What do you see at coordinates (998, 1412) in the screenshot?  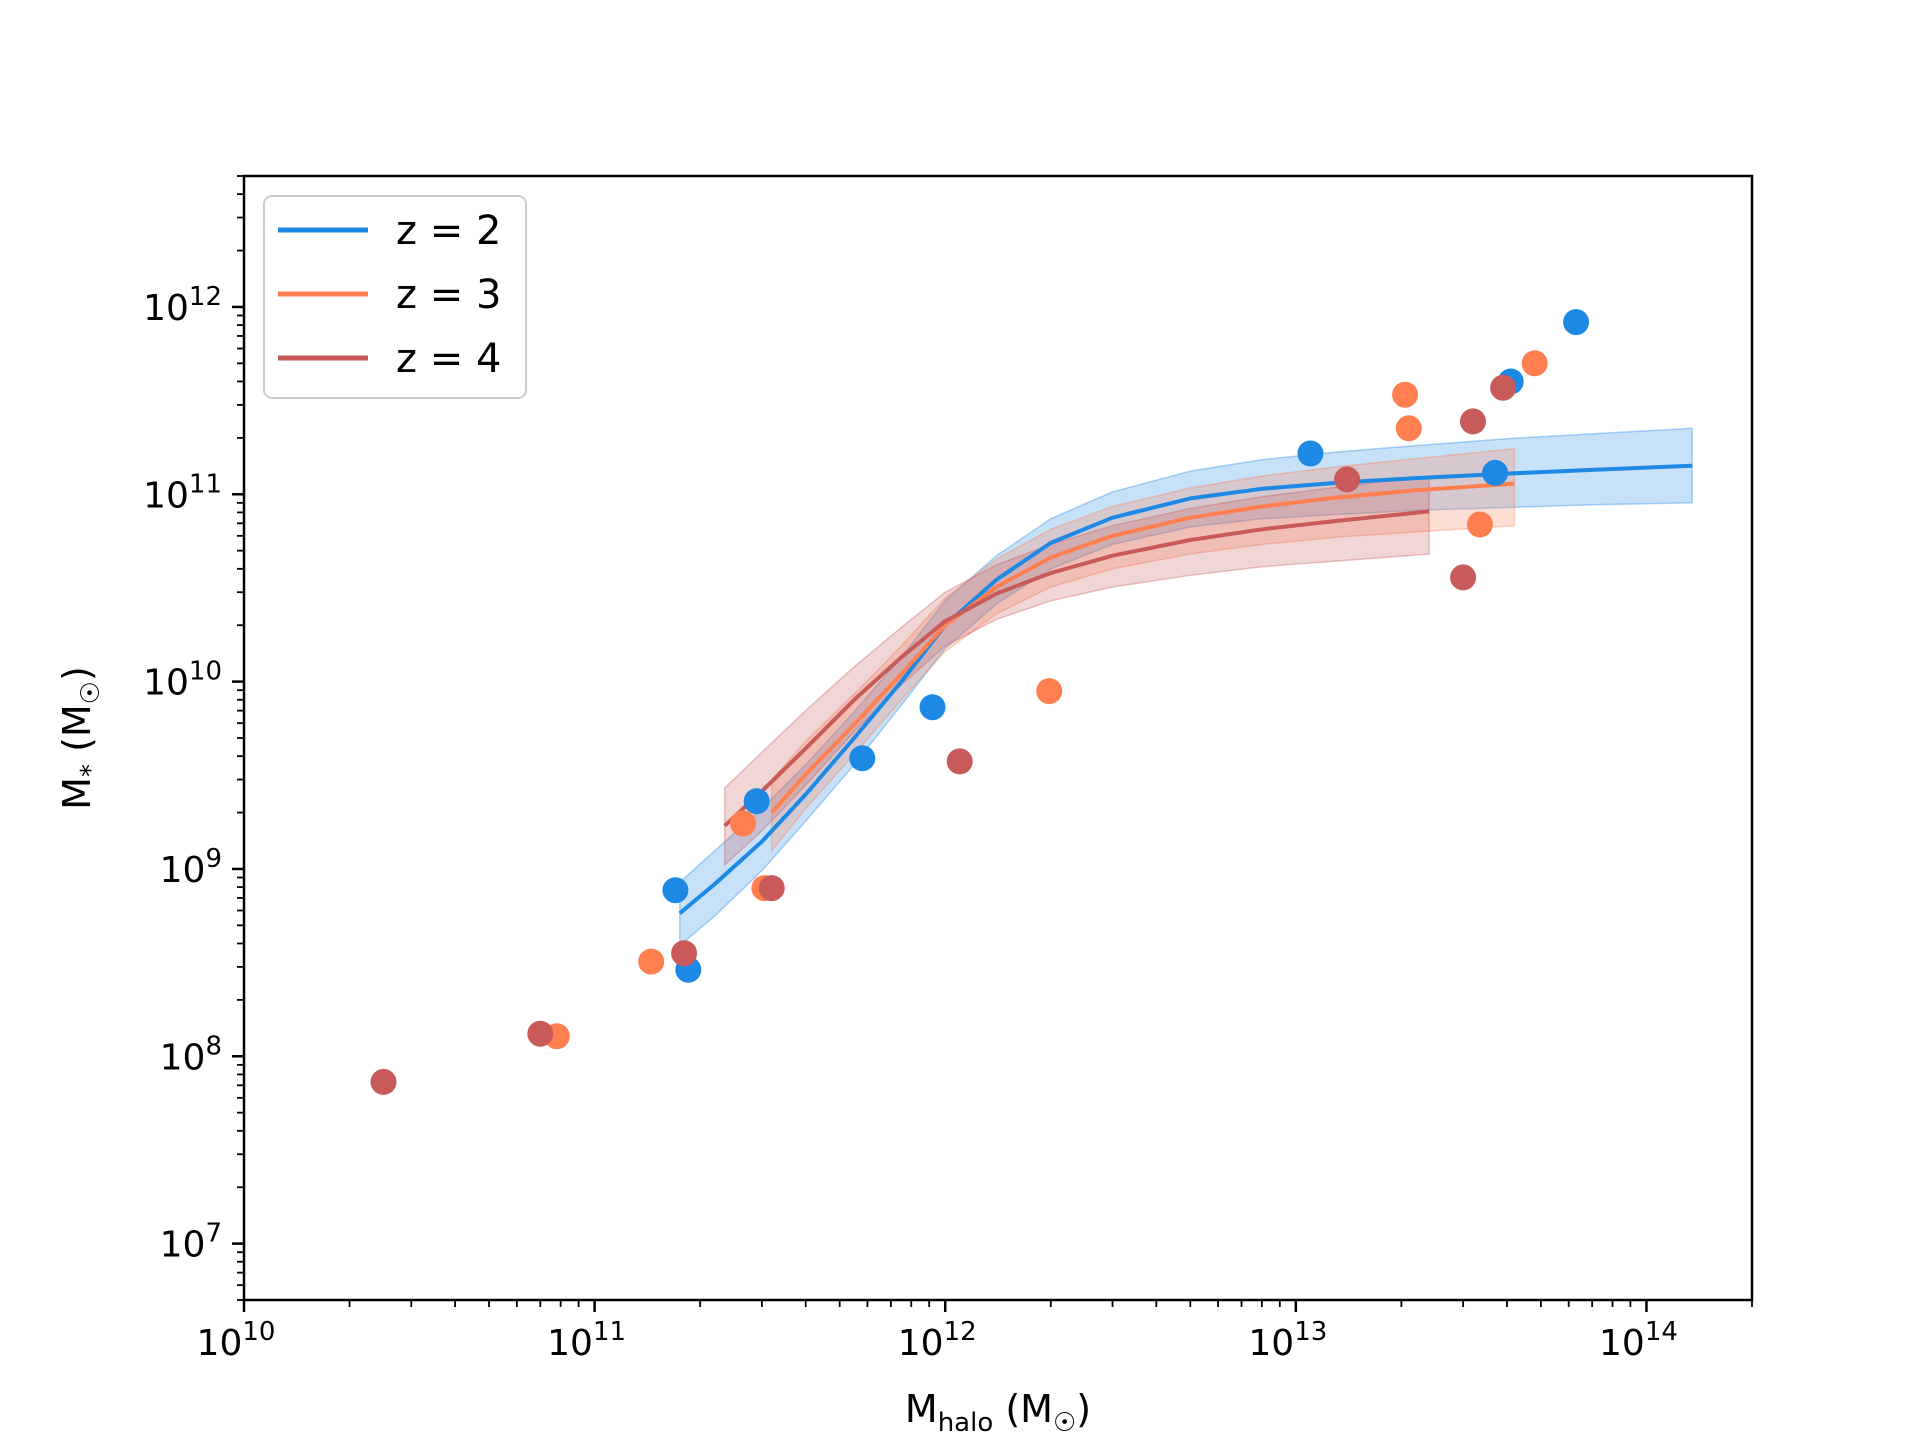 I see `x-axis-label: Mhalo (M☉)` at bounding box center [998, 1412].